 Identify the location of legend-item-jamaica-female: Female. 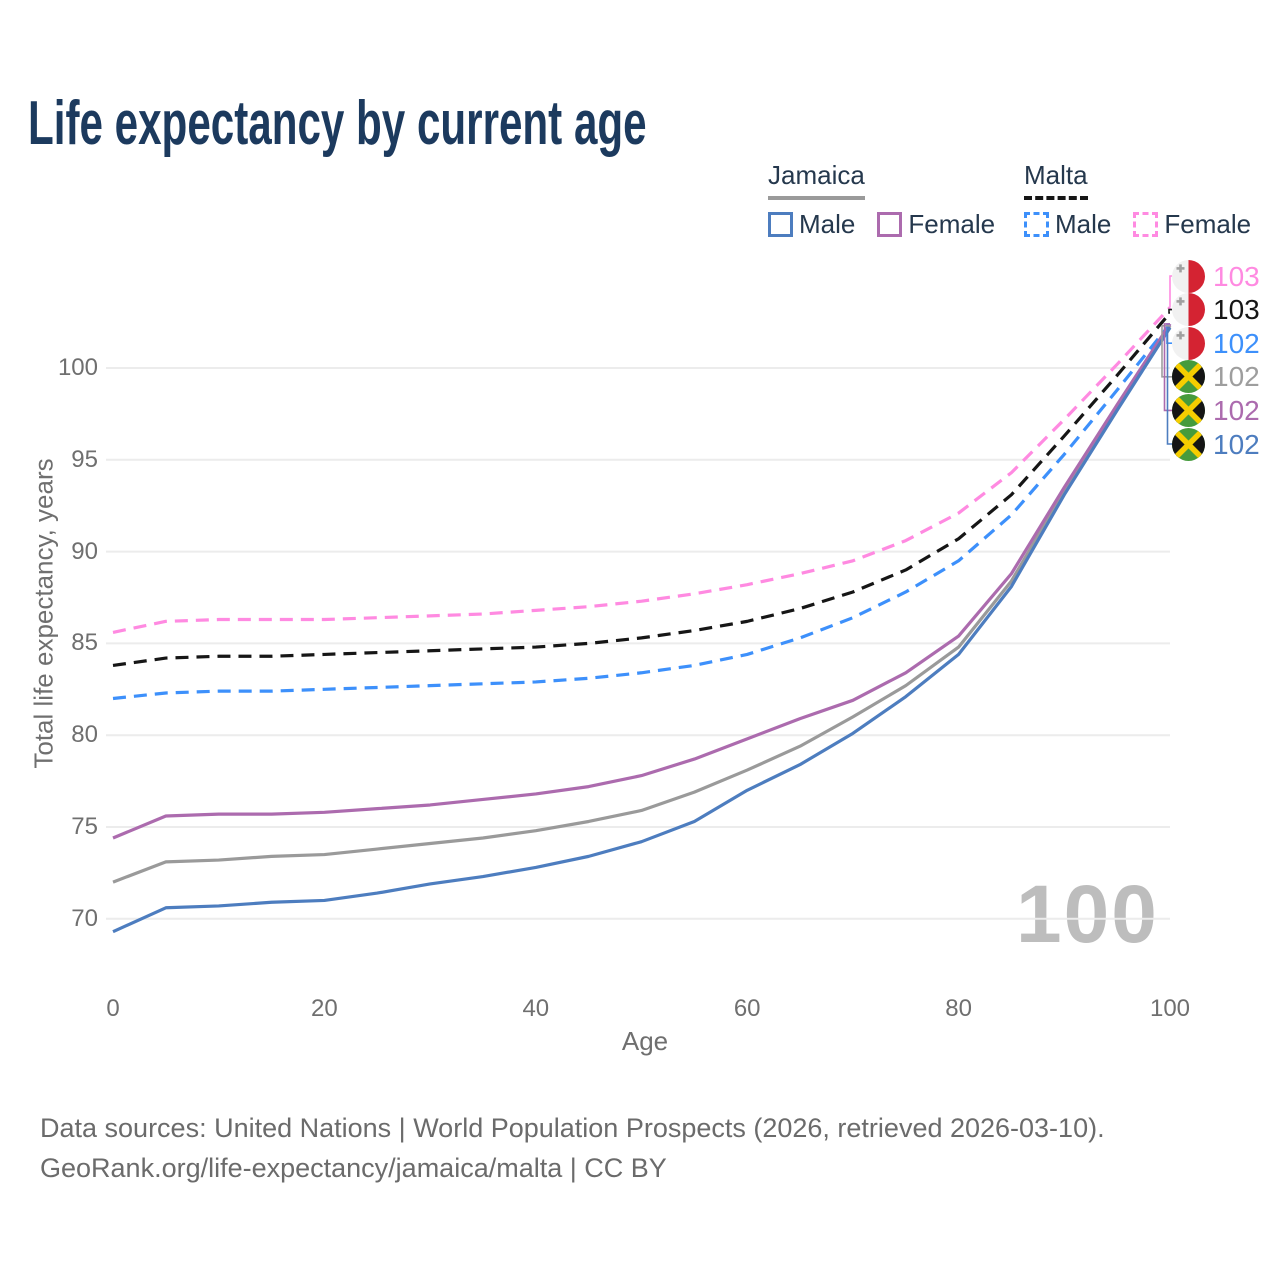
(936, 224).